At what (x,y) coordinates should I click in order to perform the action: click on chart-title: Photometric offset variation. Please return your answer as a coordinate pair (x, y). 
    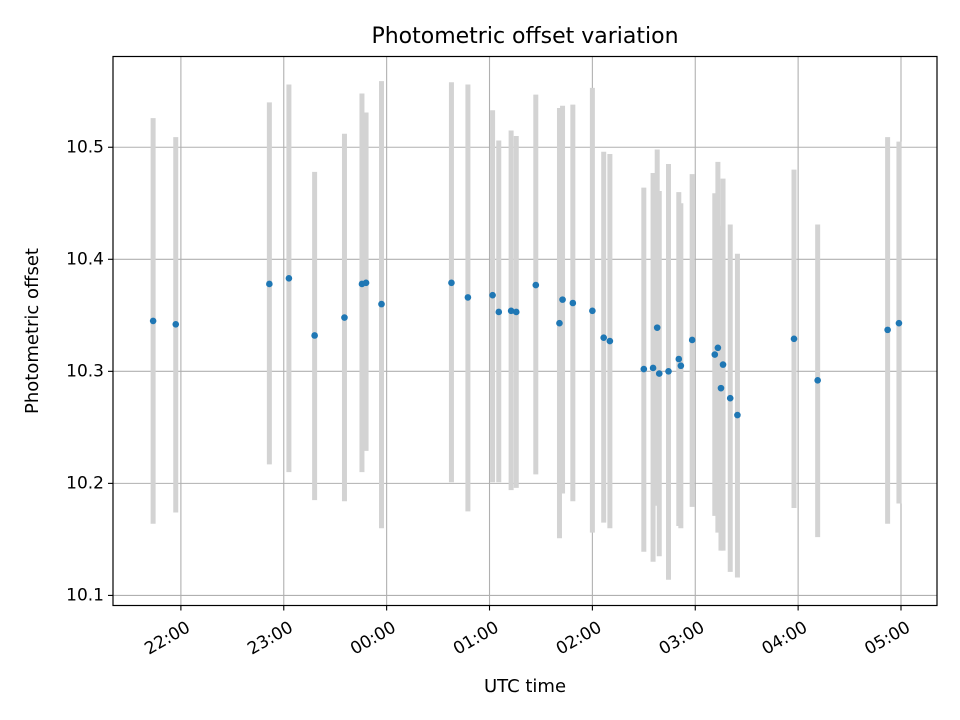
    Looking at the image, I should click on (524, 36).